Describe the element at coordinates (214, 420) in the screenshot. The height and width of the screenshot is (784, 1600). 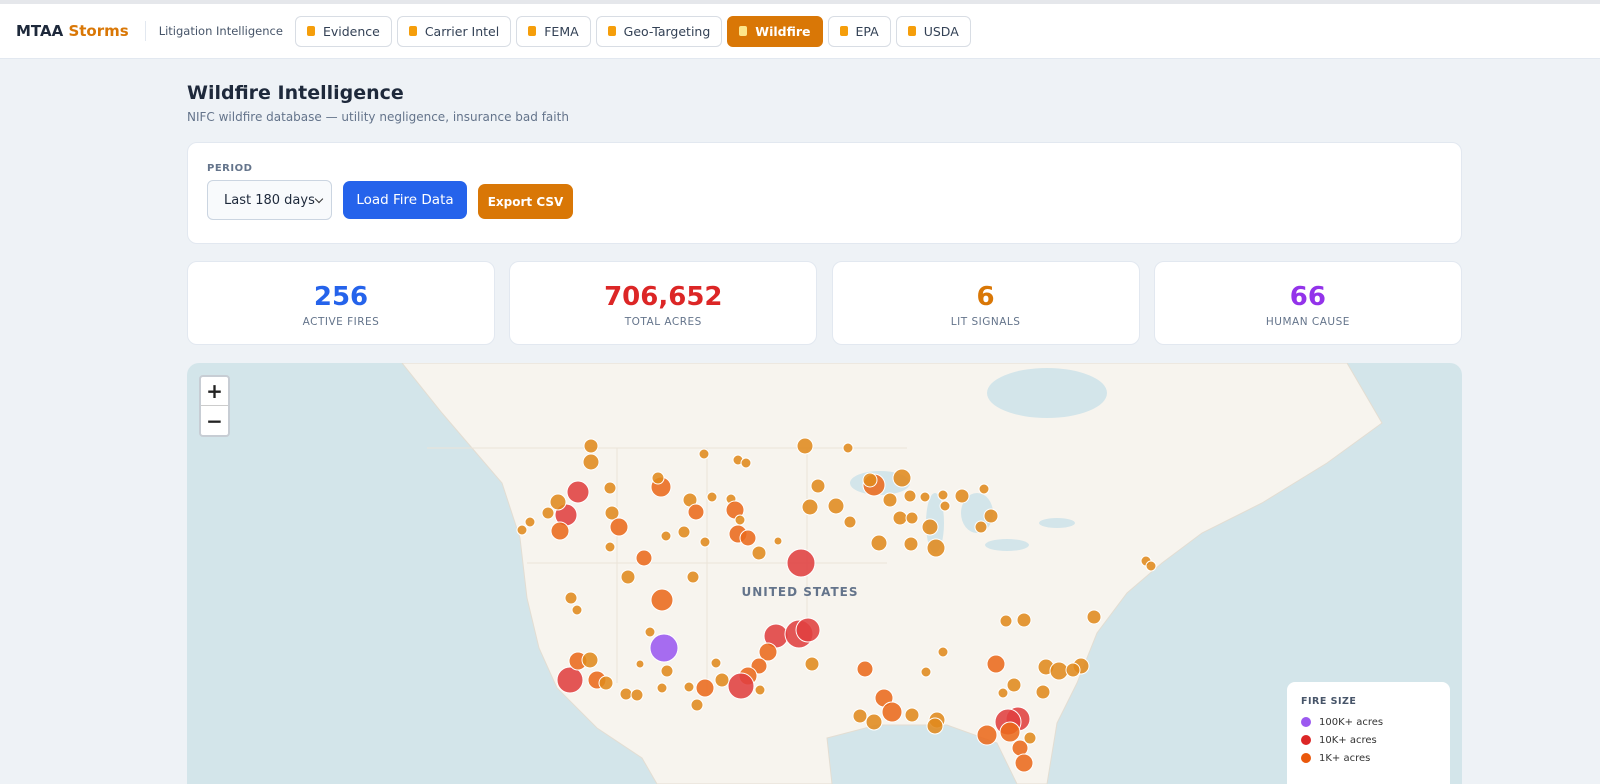
I see `zoom-out: −` at that location.